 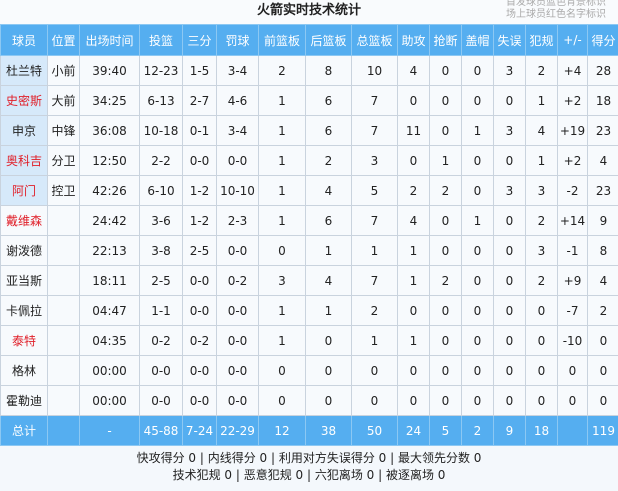 I want to click on player-name: 亚当斯, so click(x=24, y=280).